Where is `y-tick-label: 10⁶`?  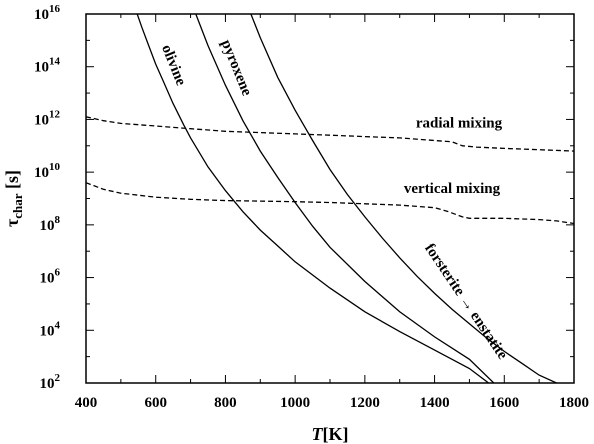 y-tick-label: 10⁶ is located at coordinates (50, 277).